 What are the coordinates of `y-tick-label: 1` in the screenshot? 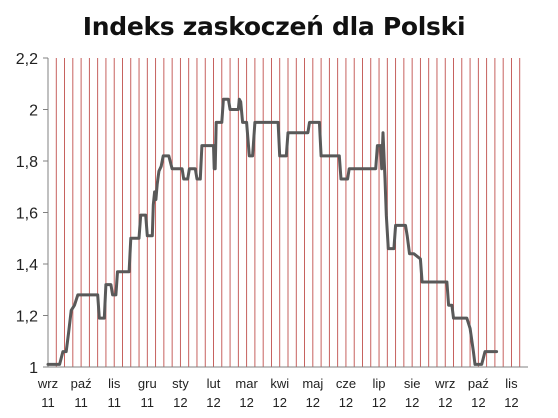 It's located at (33, 368).